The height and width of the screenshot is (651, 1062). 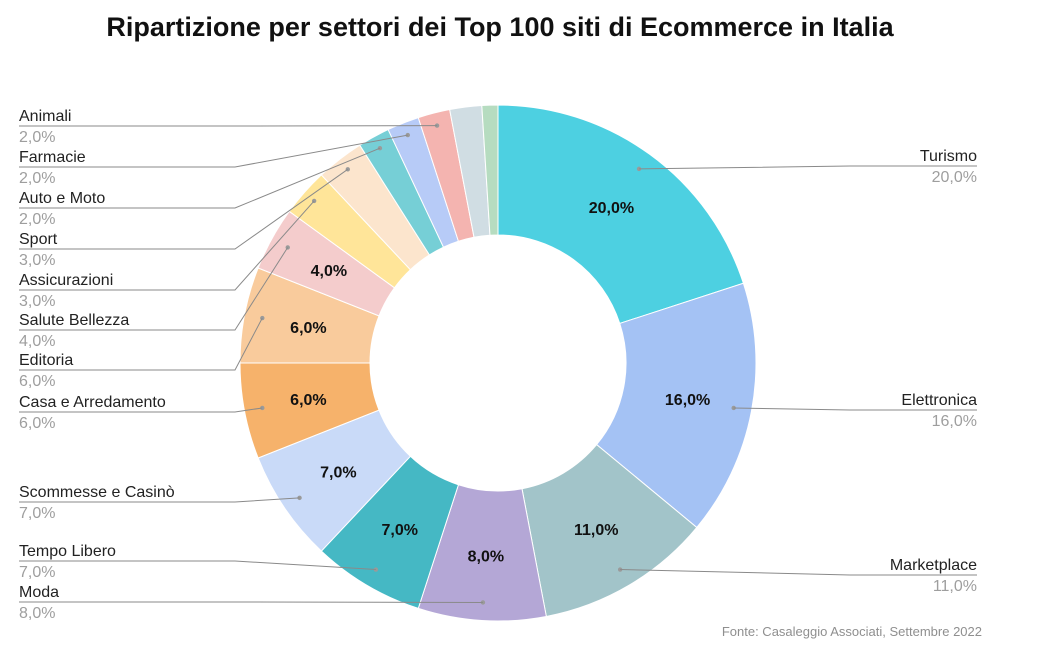 What do you see at coordinates (74, 320) in the screenshot?
I see `legend-label-salute-bellezza: Salute Bellezza` at bounding box center [74, 320].